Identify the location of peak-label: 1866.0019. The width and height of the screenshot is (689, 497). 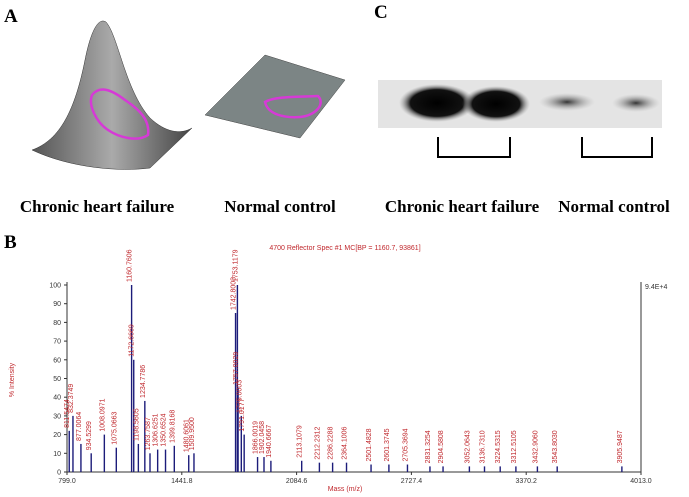
(256, 437).